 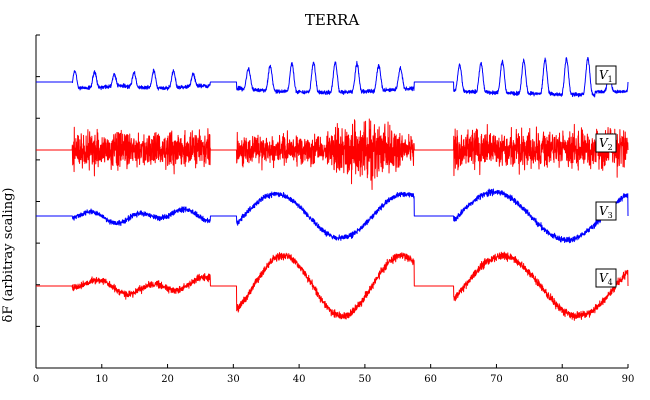 I want to click on x-tick-label: 40, so click(x=299, y=379).